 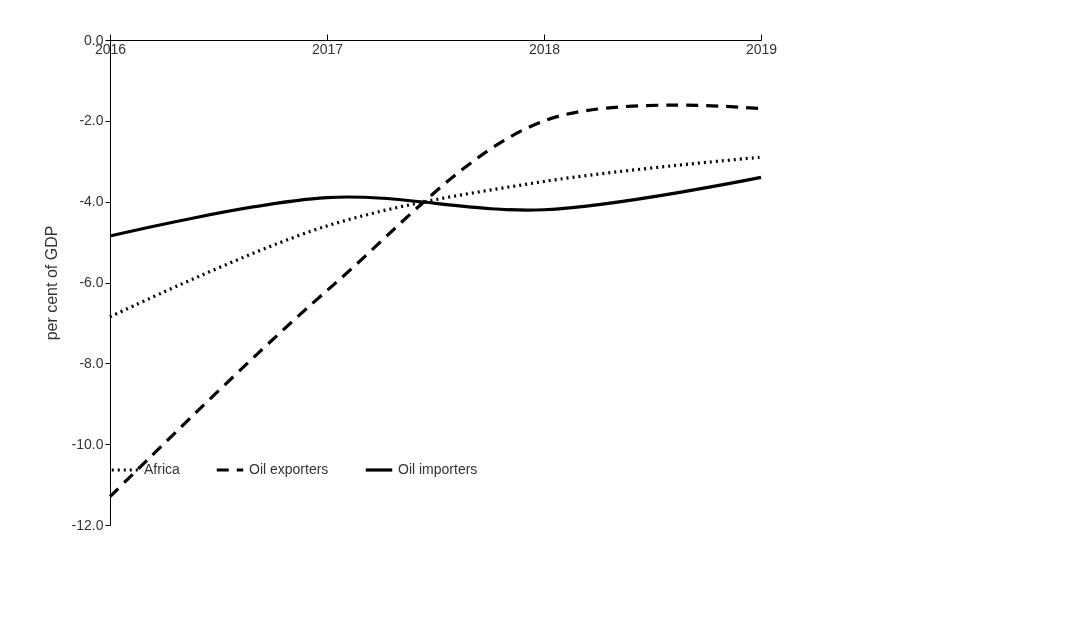 I want to click on x-tick-label: 2018, so click(x=544, y=48).